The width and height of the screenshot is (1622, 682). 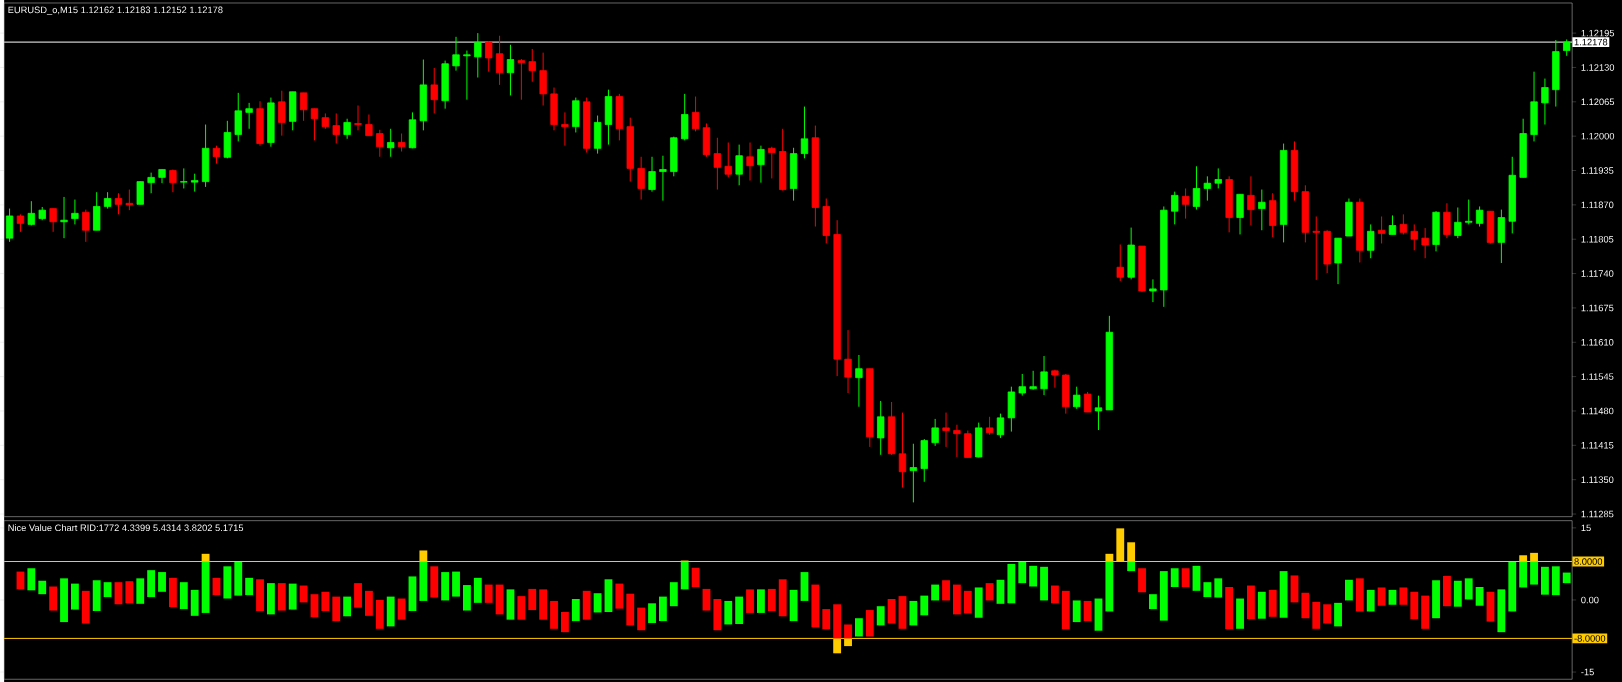 I want to click on y-tick-label: 1.12195, so click(x=1598, y=33).